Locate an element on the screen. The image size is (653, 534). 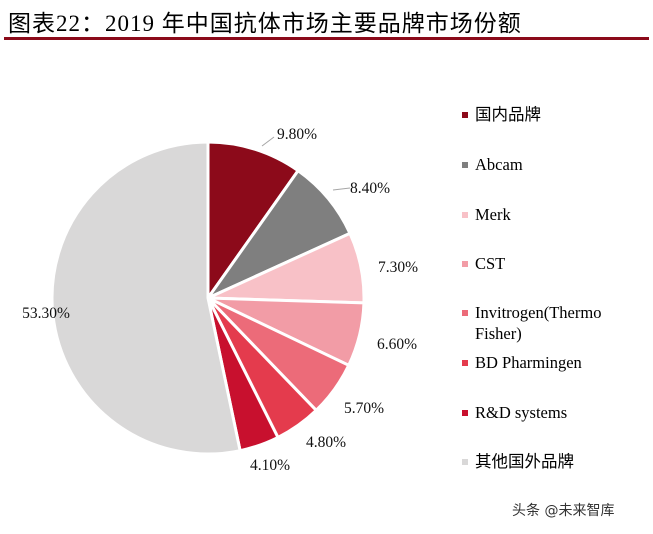
slice-value-label: 5.70% is located at coordinates (364, 408).